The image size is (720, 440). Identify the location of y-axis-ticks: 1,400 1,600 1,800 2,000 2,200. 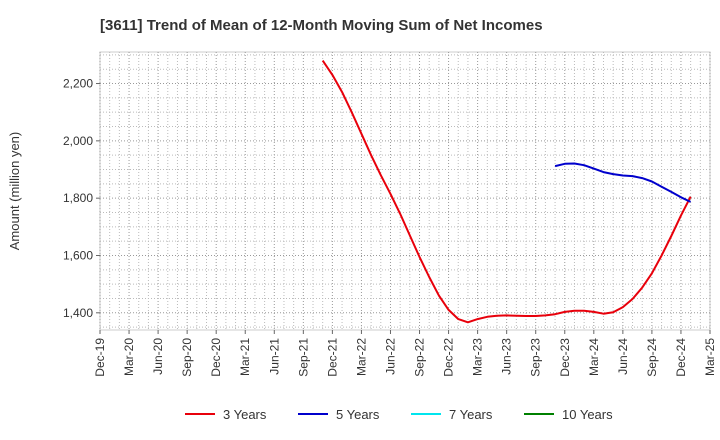
(81, 198).